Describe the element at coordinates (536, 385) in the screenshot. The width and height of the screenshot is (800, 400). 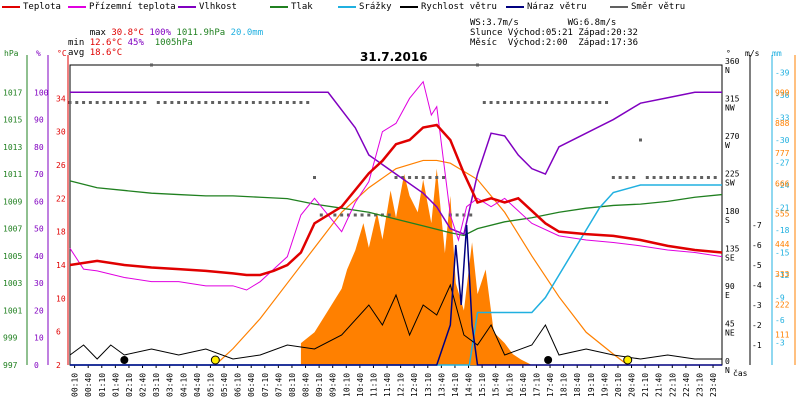
I see `x-tick-label: 17:10` at that location.